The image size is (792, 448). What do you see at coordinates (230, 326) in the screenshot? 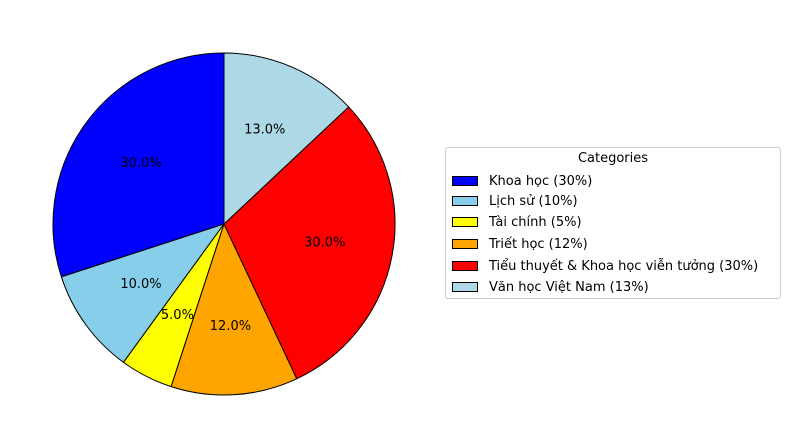
I see `pct-label-triet-hoc: 12.0%` at bounding box center [230, 326].